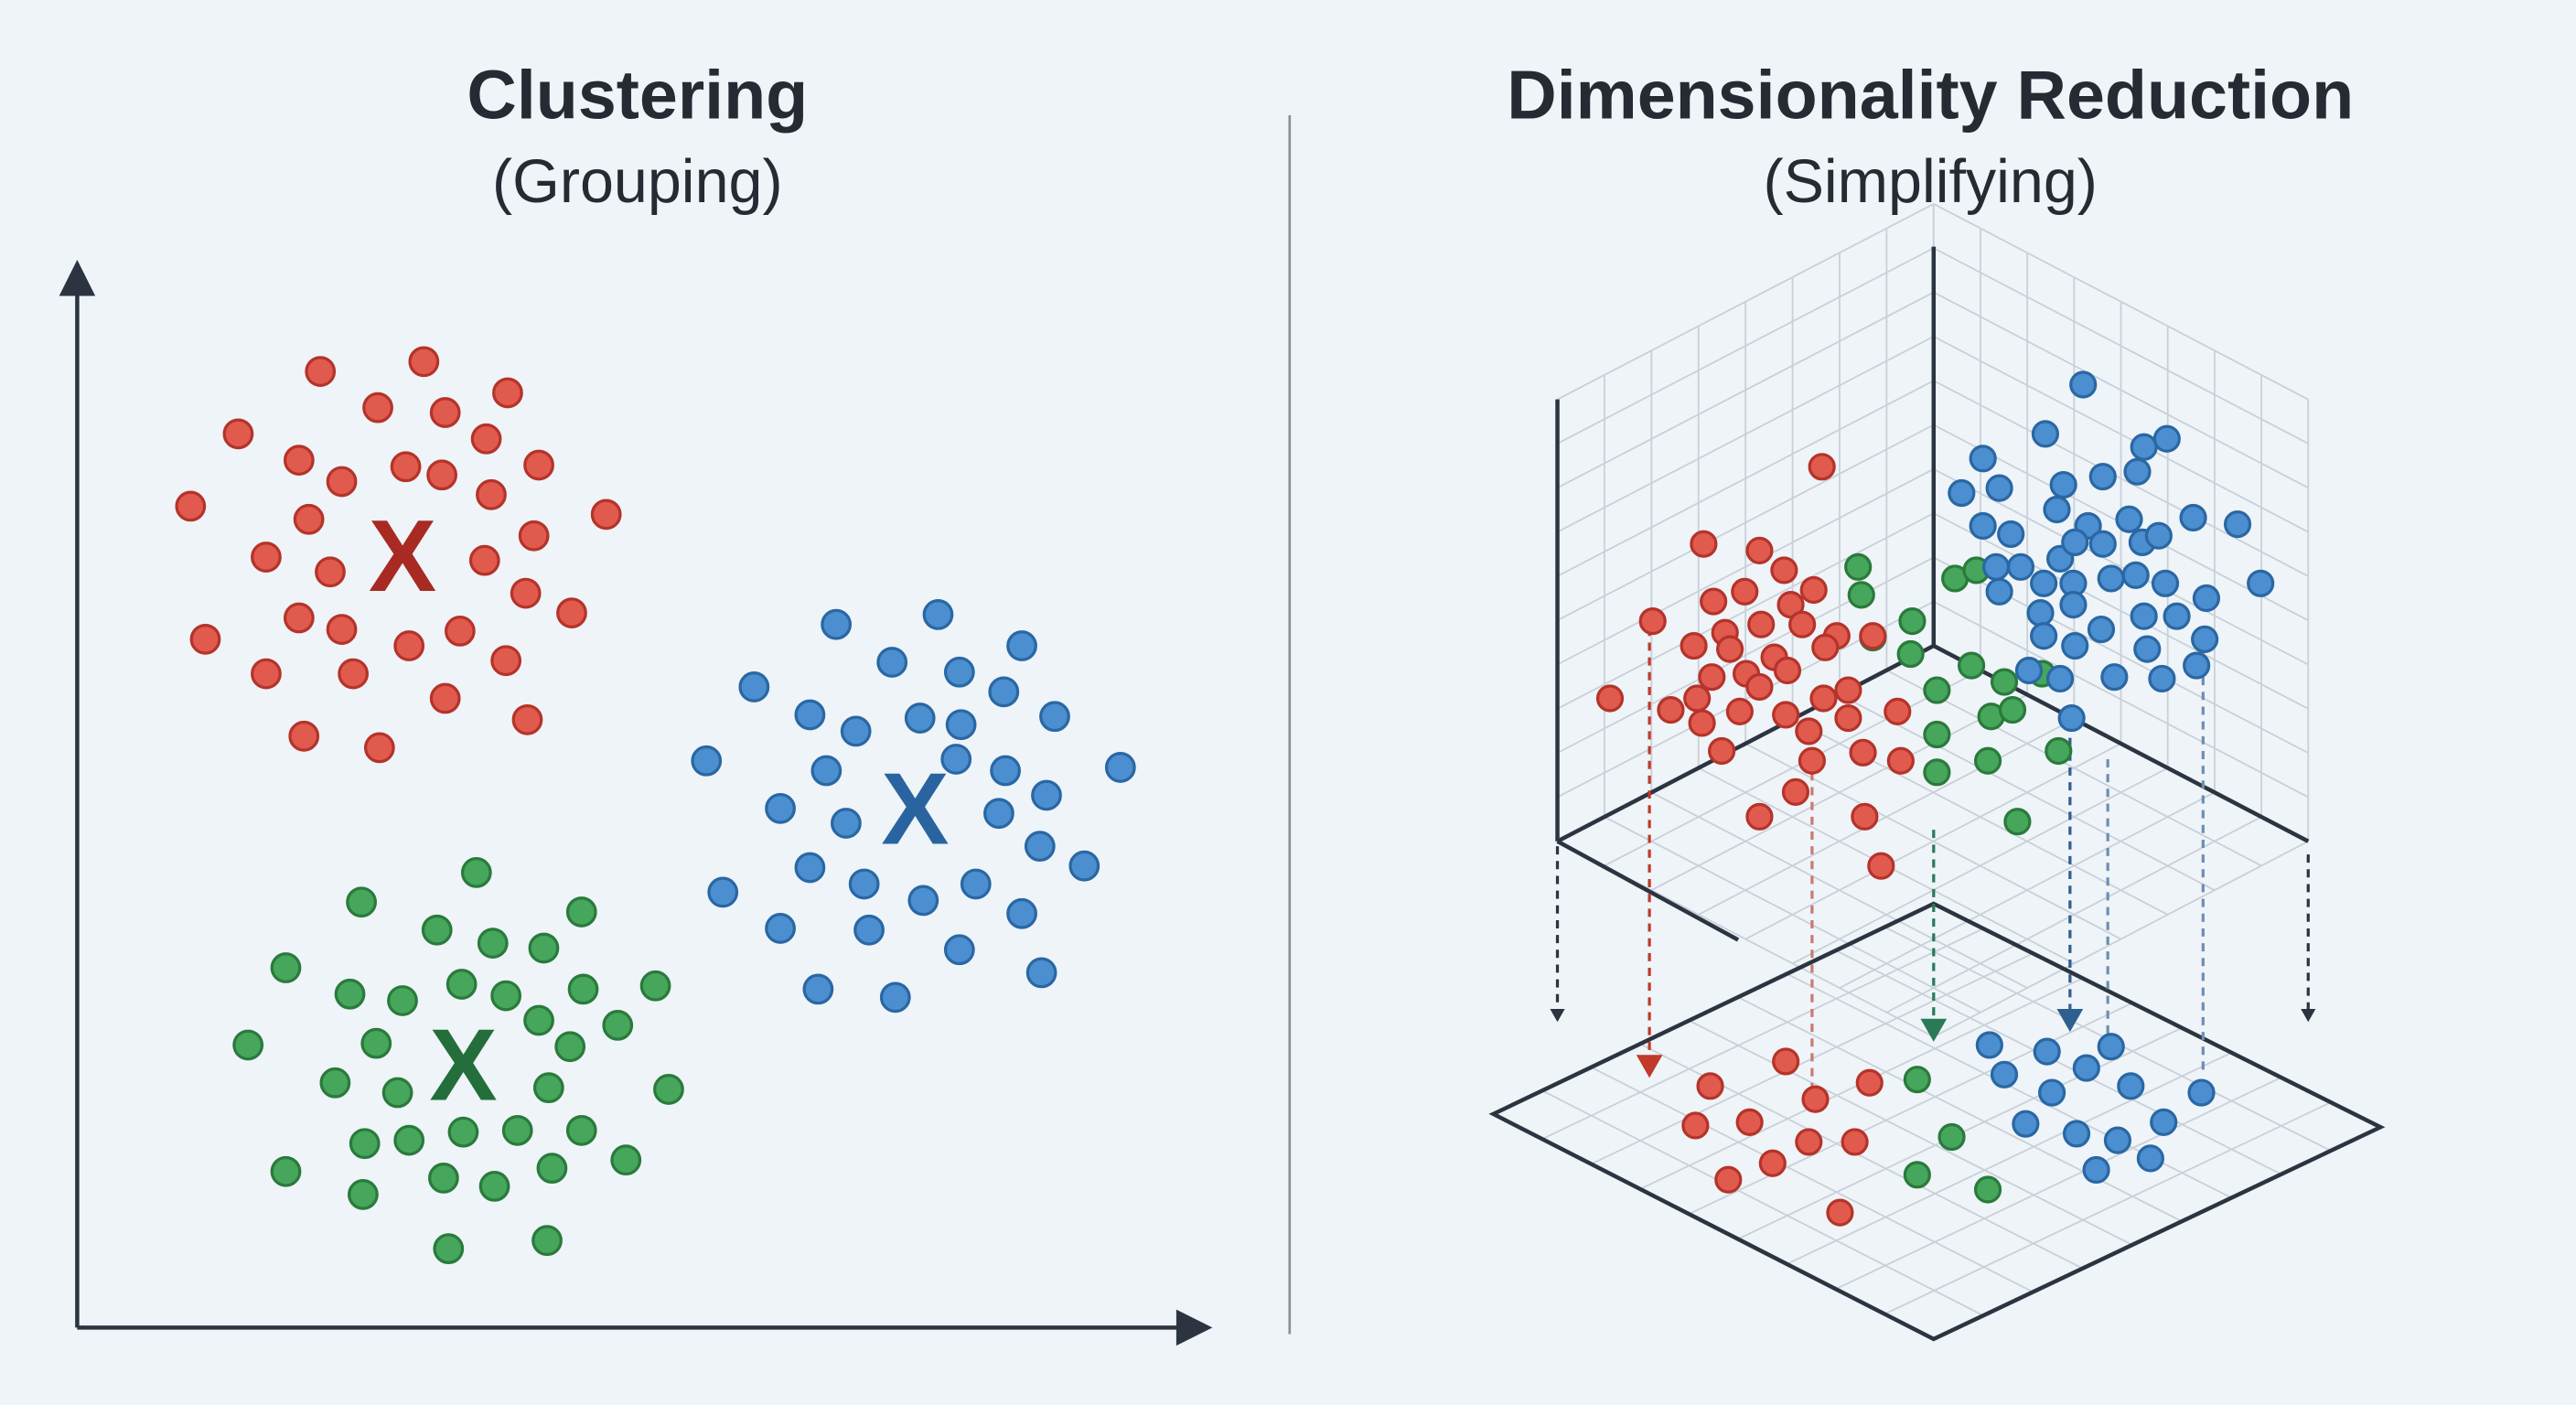 Image resolution: width=2576 pixels, height=1405 pixels. I want to click on right-wall-gridline, so click(2121, 435).